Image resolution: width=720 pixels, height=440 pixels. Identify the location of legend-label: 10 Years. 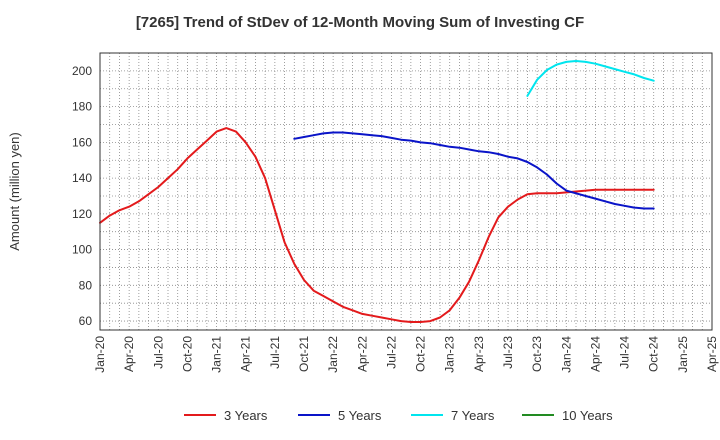
(587, 415).